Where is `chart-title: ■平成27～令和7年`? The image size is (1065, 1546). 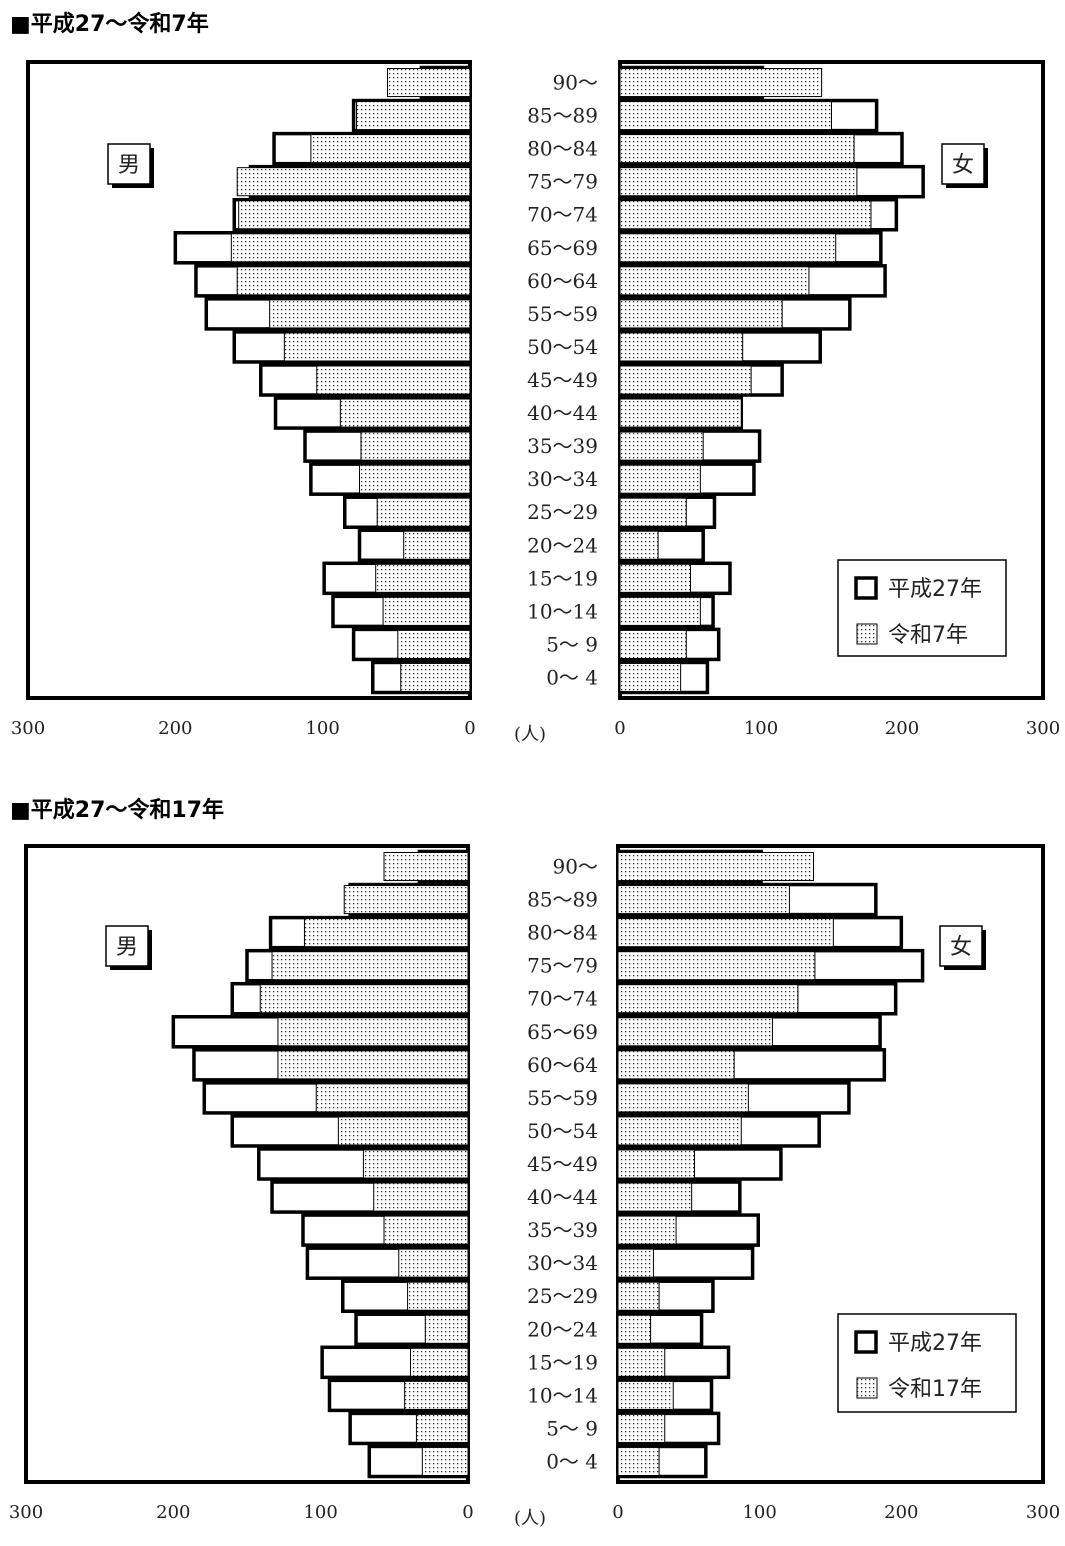
chart-title: ■平成27～令和7年 is located at coordinates (109, 24).